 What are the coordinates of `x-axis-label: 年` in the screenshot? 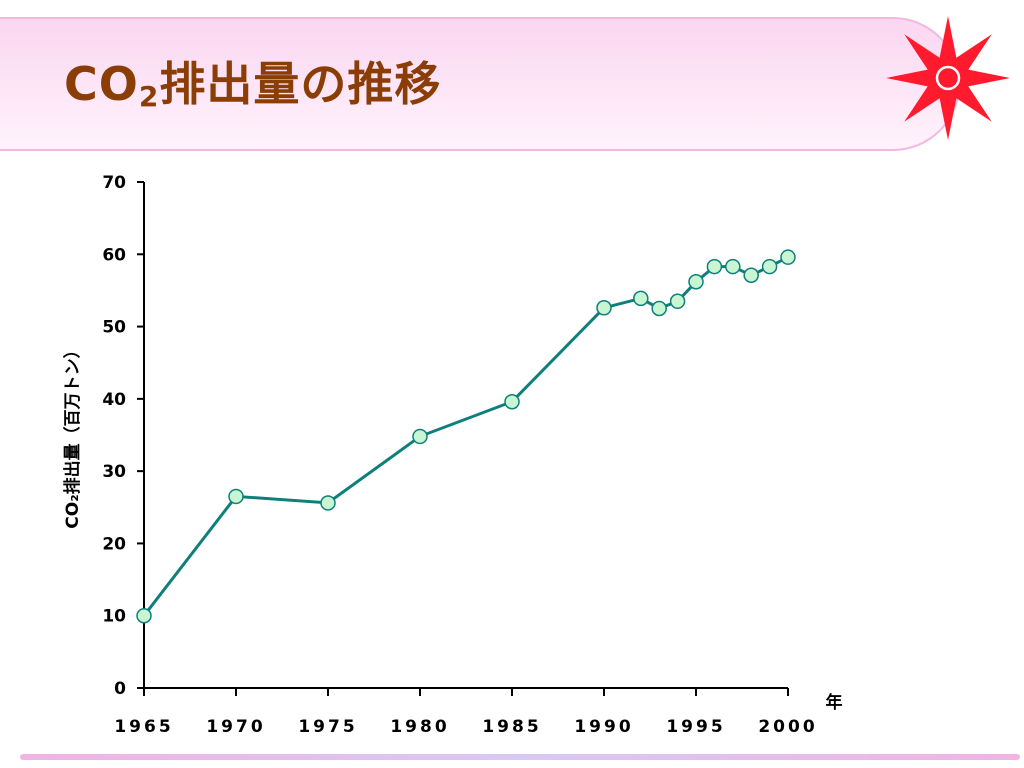 It's located at (834, 702).